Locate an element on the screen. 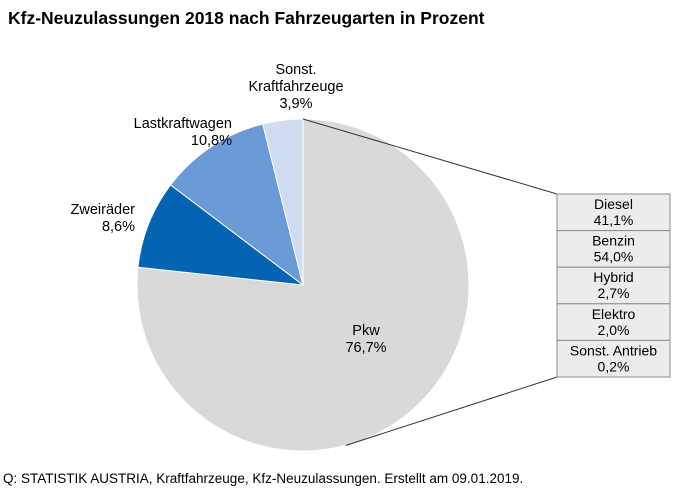 Image resolution: width=682 pixels, height=495 pixels. pie-slice-lastkraftwagen is located at coordinates (236, 205).